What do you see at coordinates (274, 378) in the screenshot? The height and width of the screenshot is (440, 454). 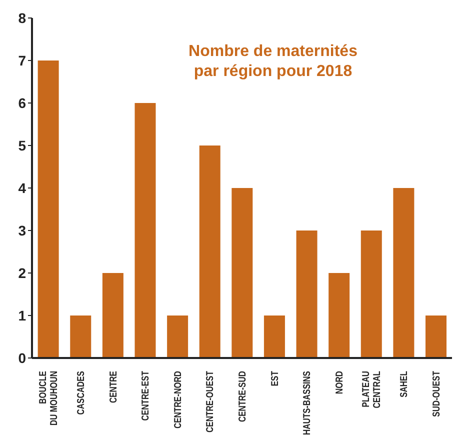 I see `x-tick-label: EST` at bounding box center [274, 378].